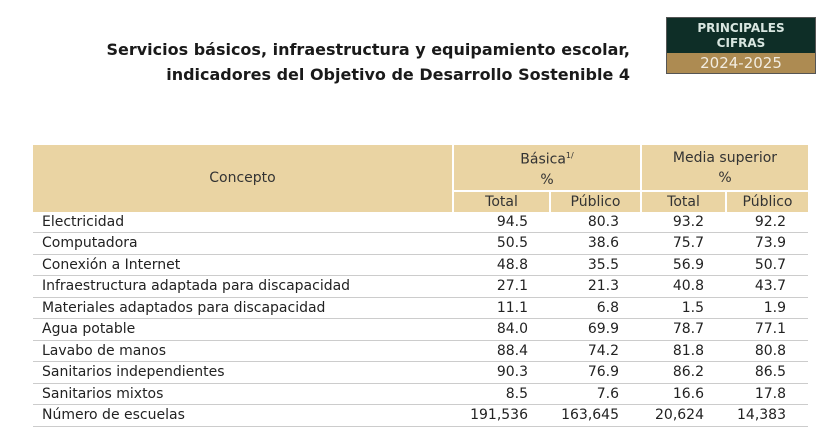 Image resolution: width=840 pixels, height=445 pixels. What do you see at coordinates (683, 243) in the screenshot?
I see `cell-value: 75.7` at bounding box center [683, 243].